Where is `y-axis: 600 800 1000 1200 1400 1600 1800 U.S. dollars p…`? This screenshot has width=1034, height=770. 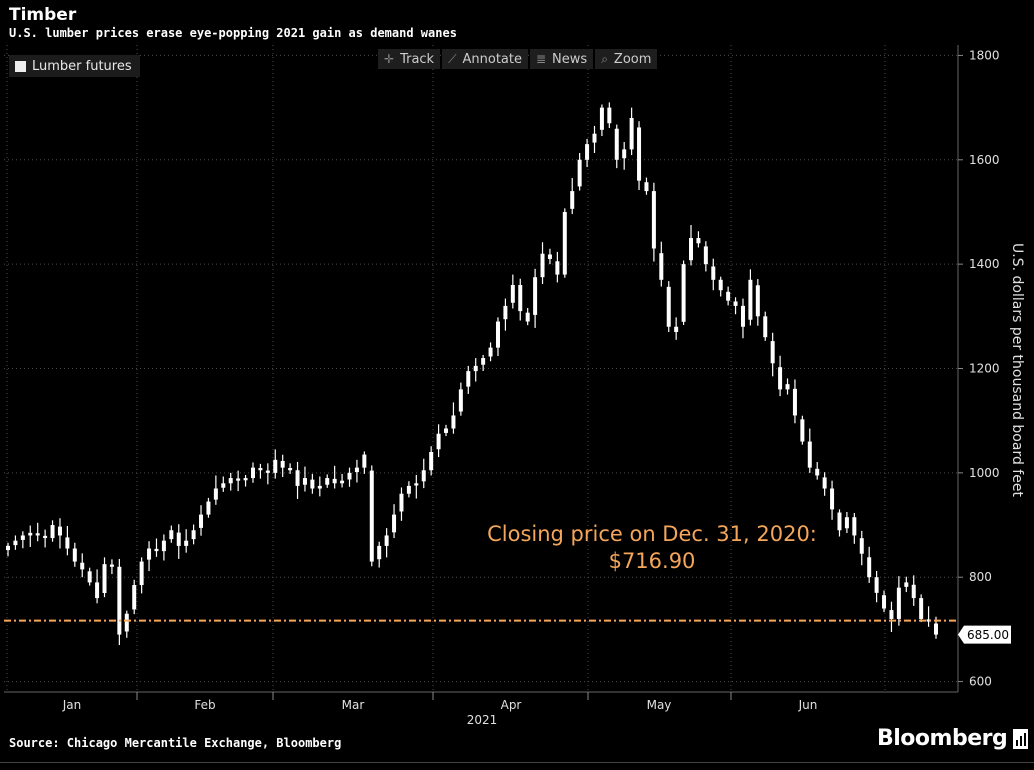
y-axis: 600 800 1000 1200 1400 1600 1800 U.S. dollars p… is located at coordinates (991, 368).